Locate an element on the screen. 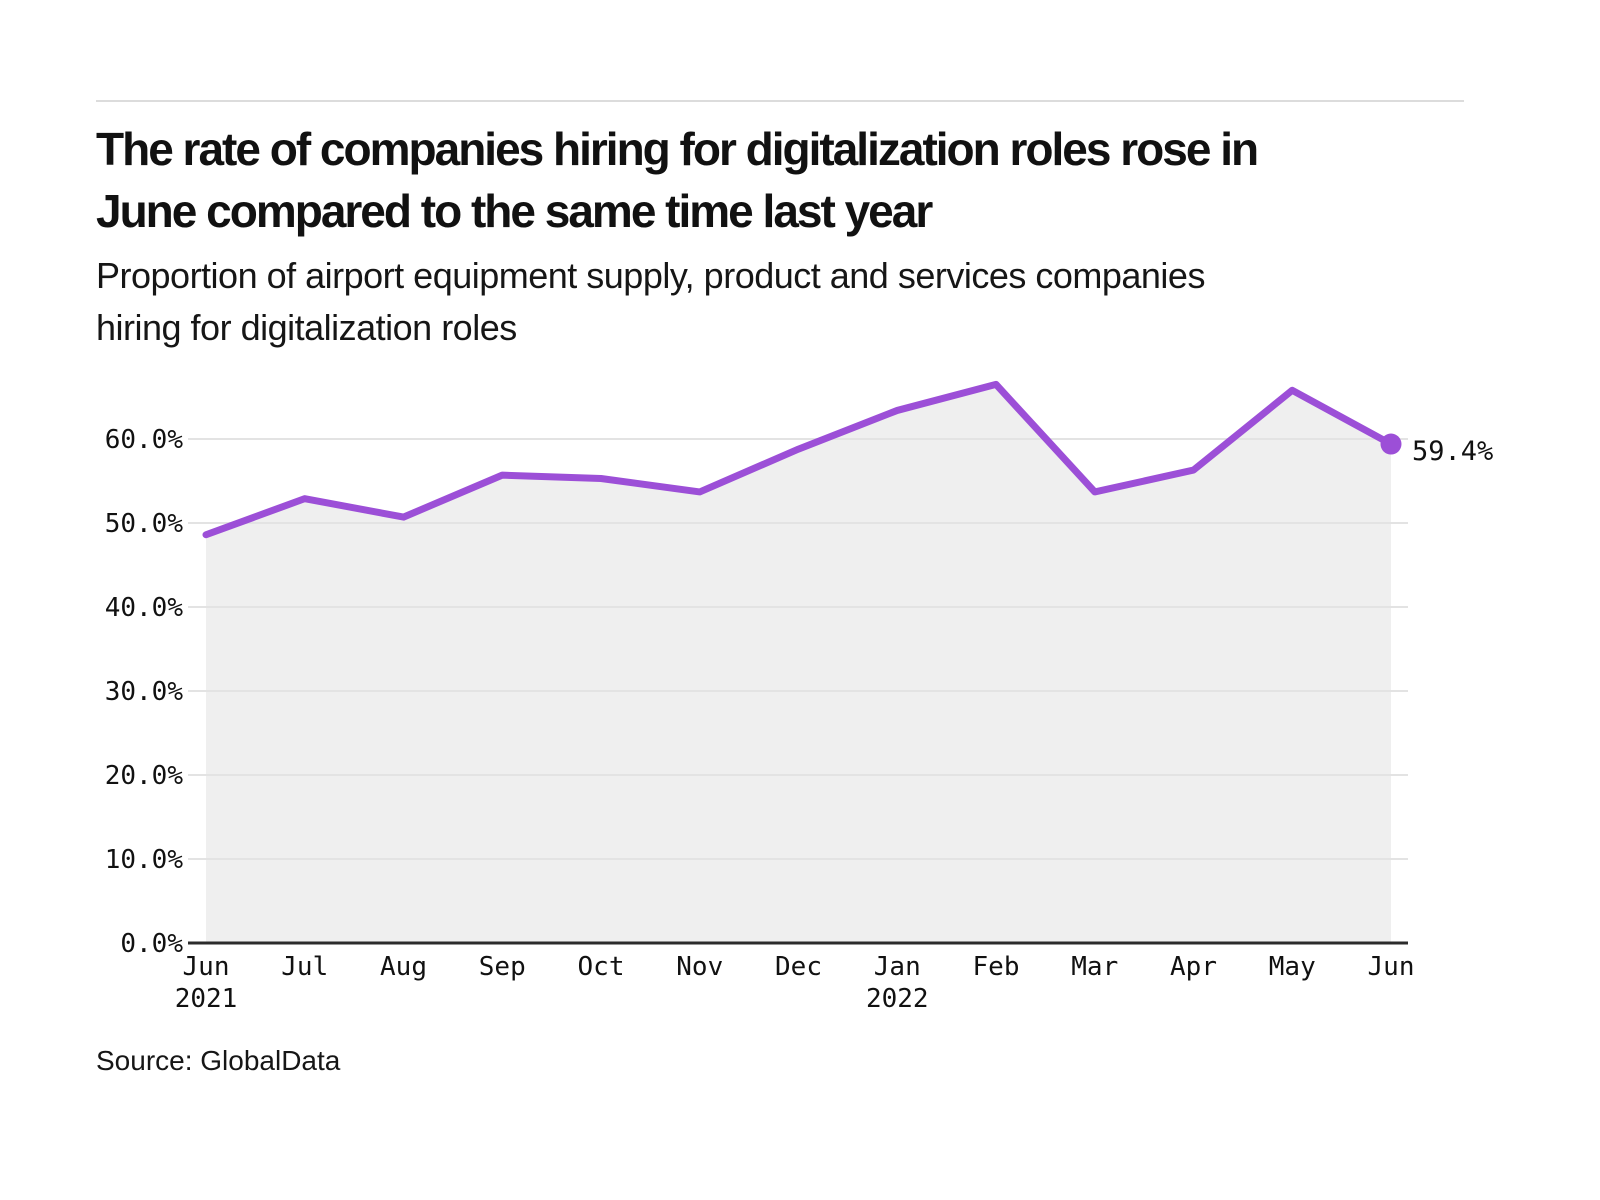 Image resolution: width=1600 pixels, height=1200 pixels. x-axis-tick-label: Jul is located at coordinates (304, 967).